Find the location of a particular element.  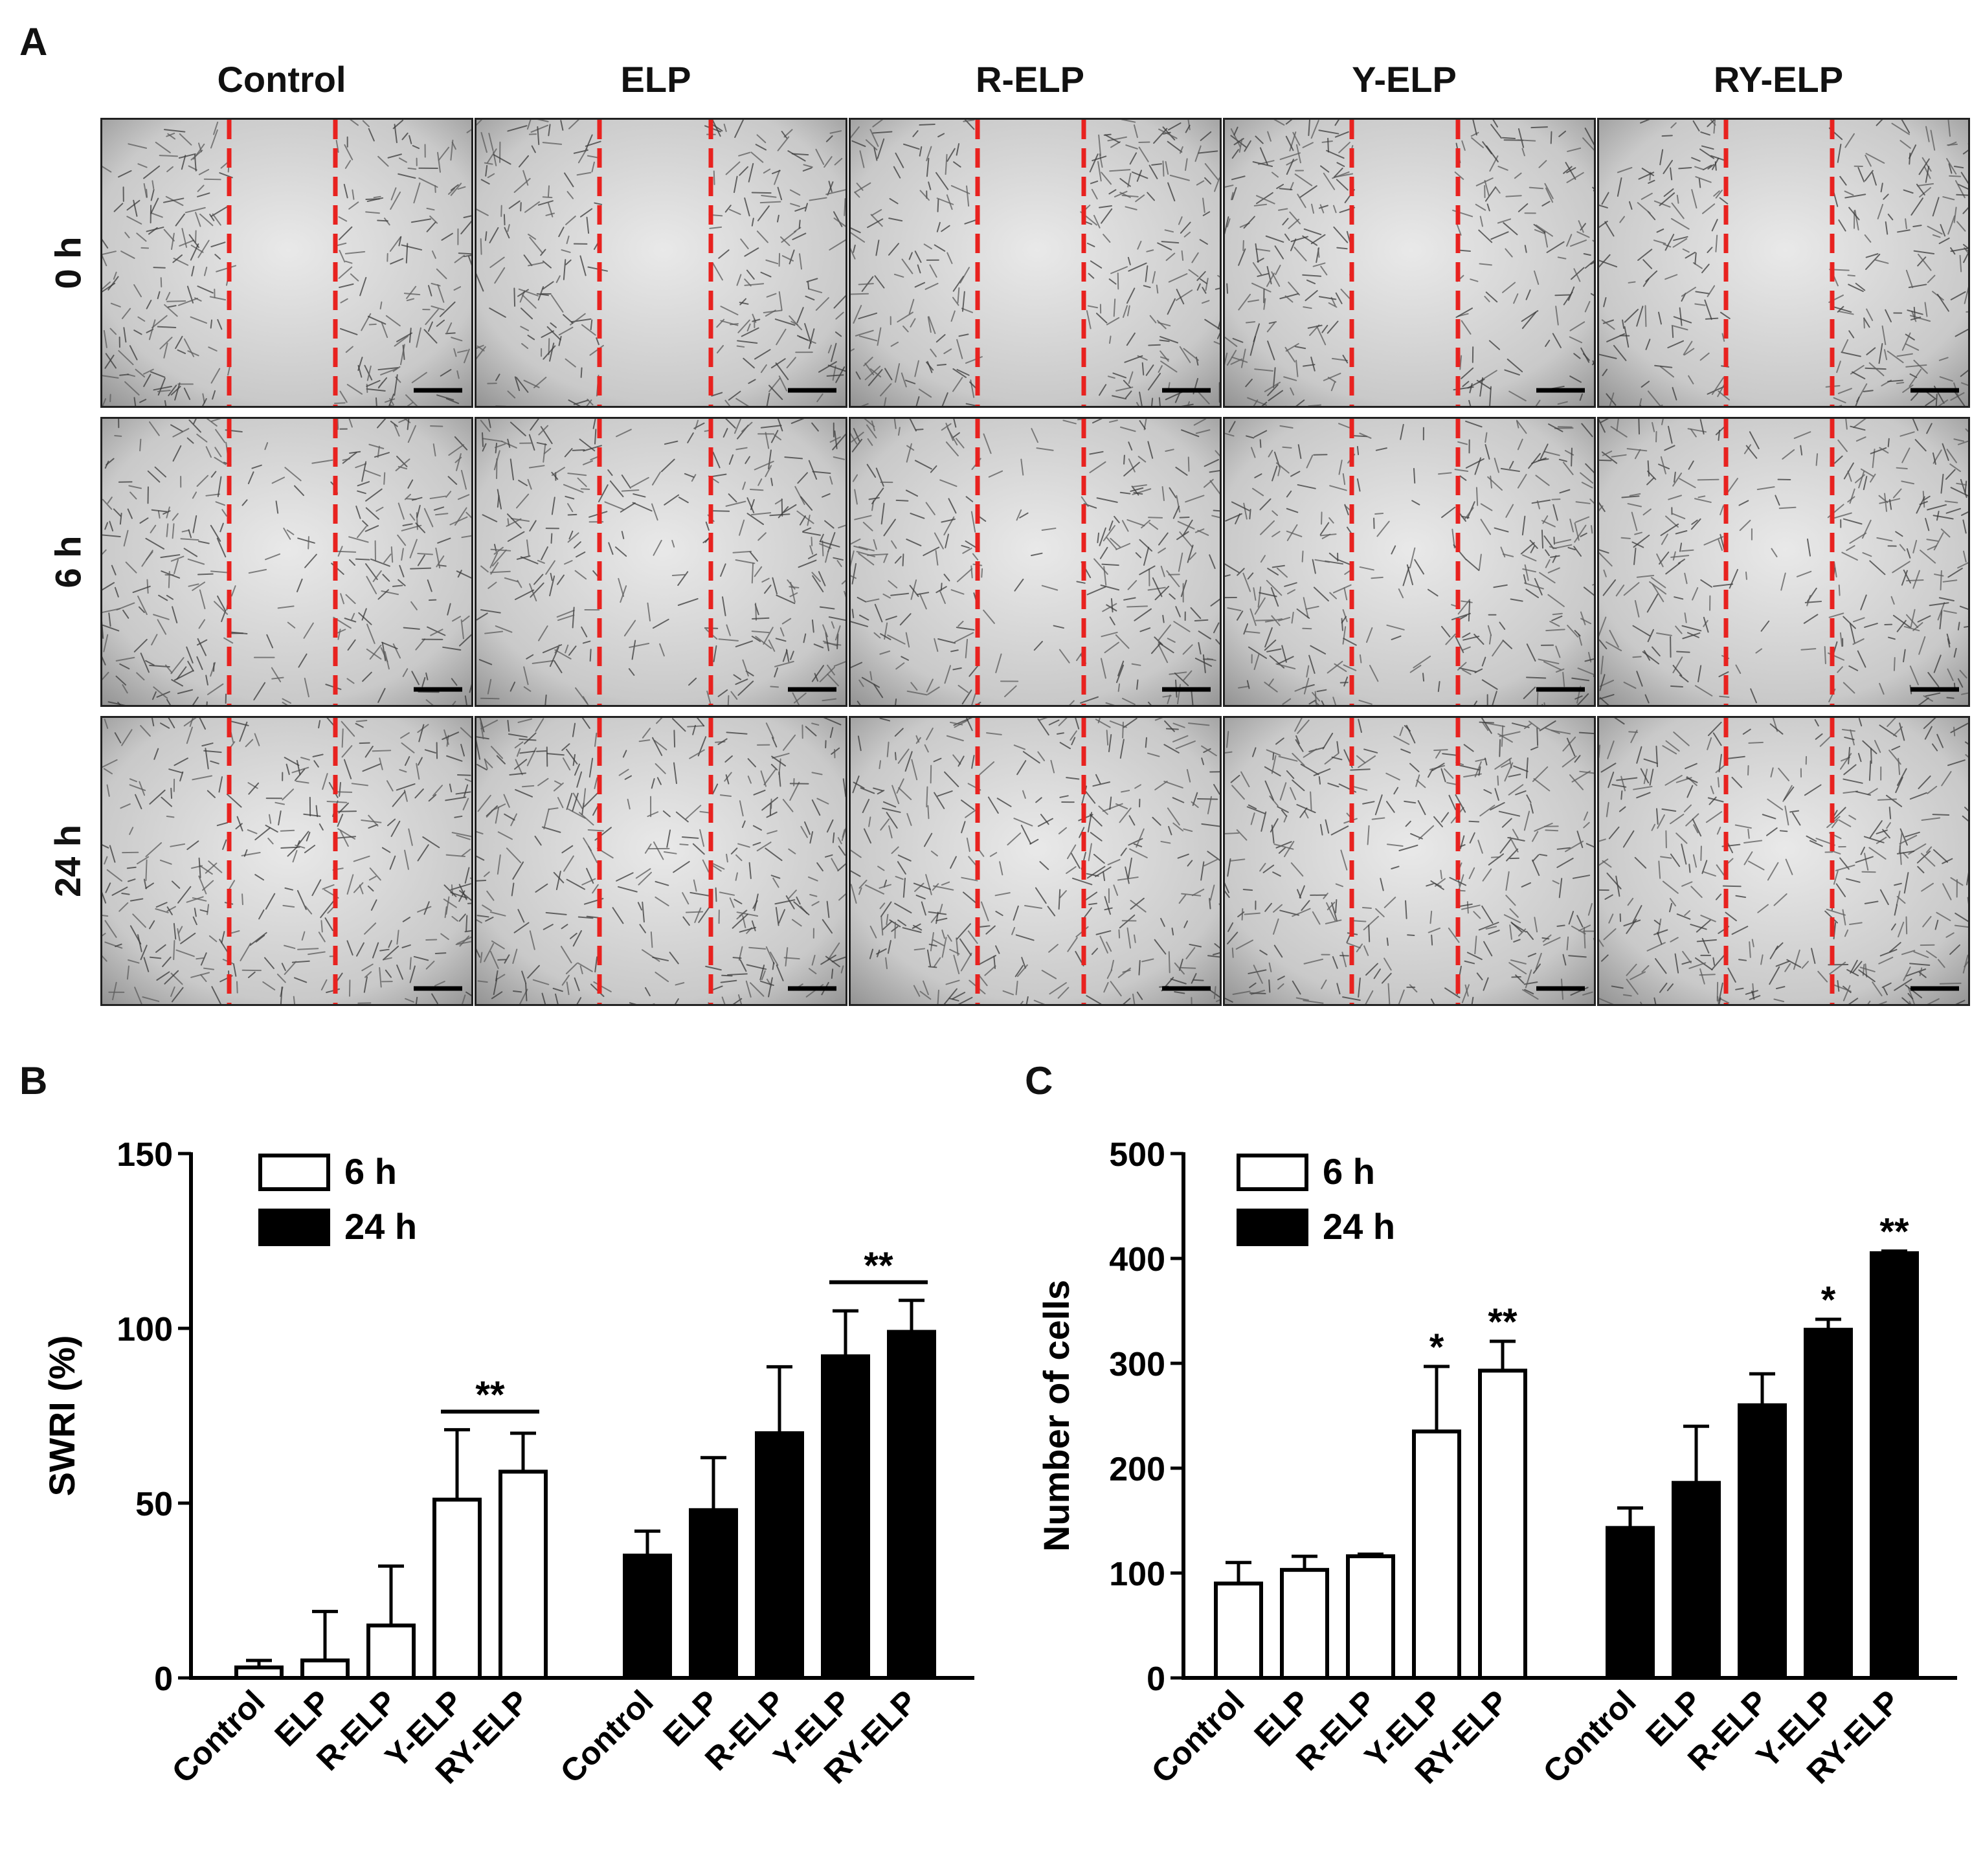

row-header-24h: 24 h is located at coordinates (67, 861).